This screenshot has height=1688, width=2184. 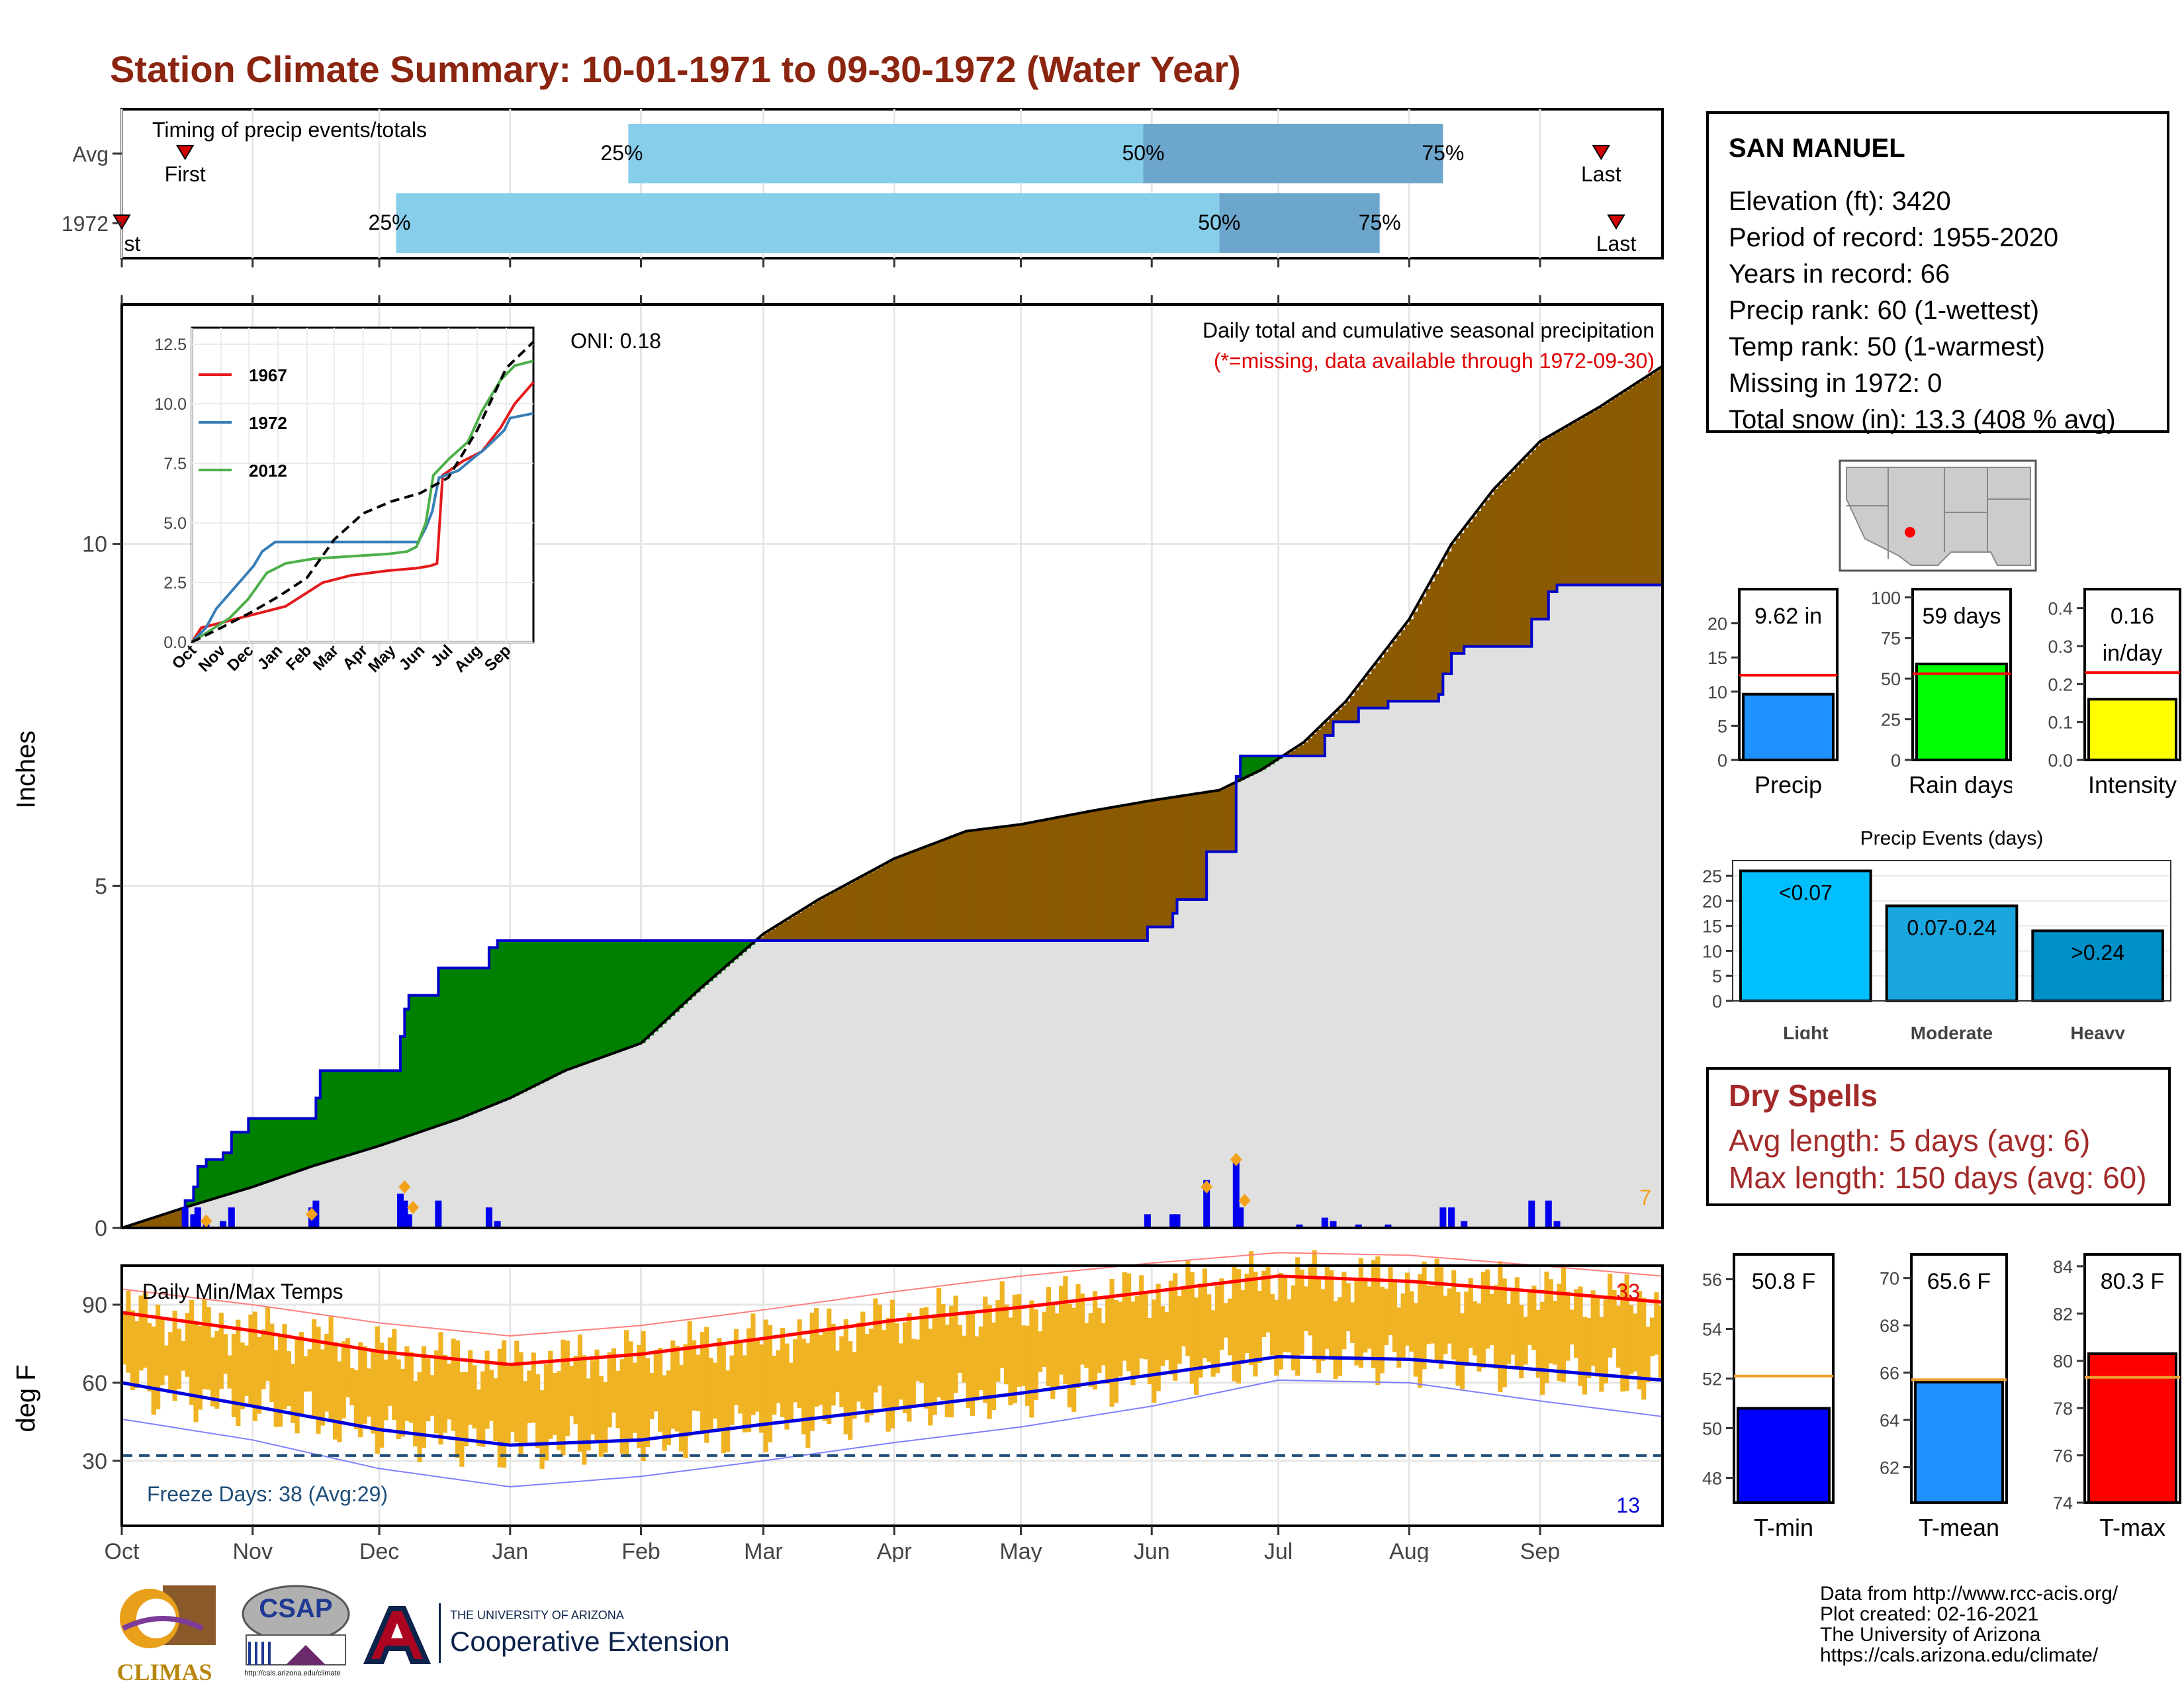 What do you see at coordinates (1717, 976) in the screenshot?
I see `events-y-tick-label: 5` at bounding box center [1717, 976].